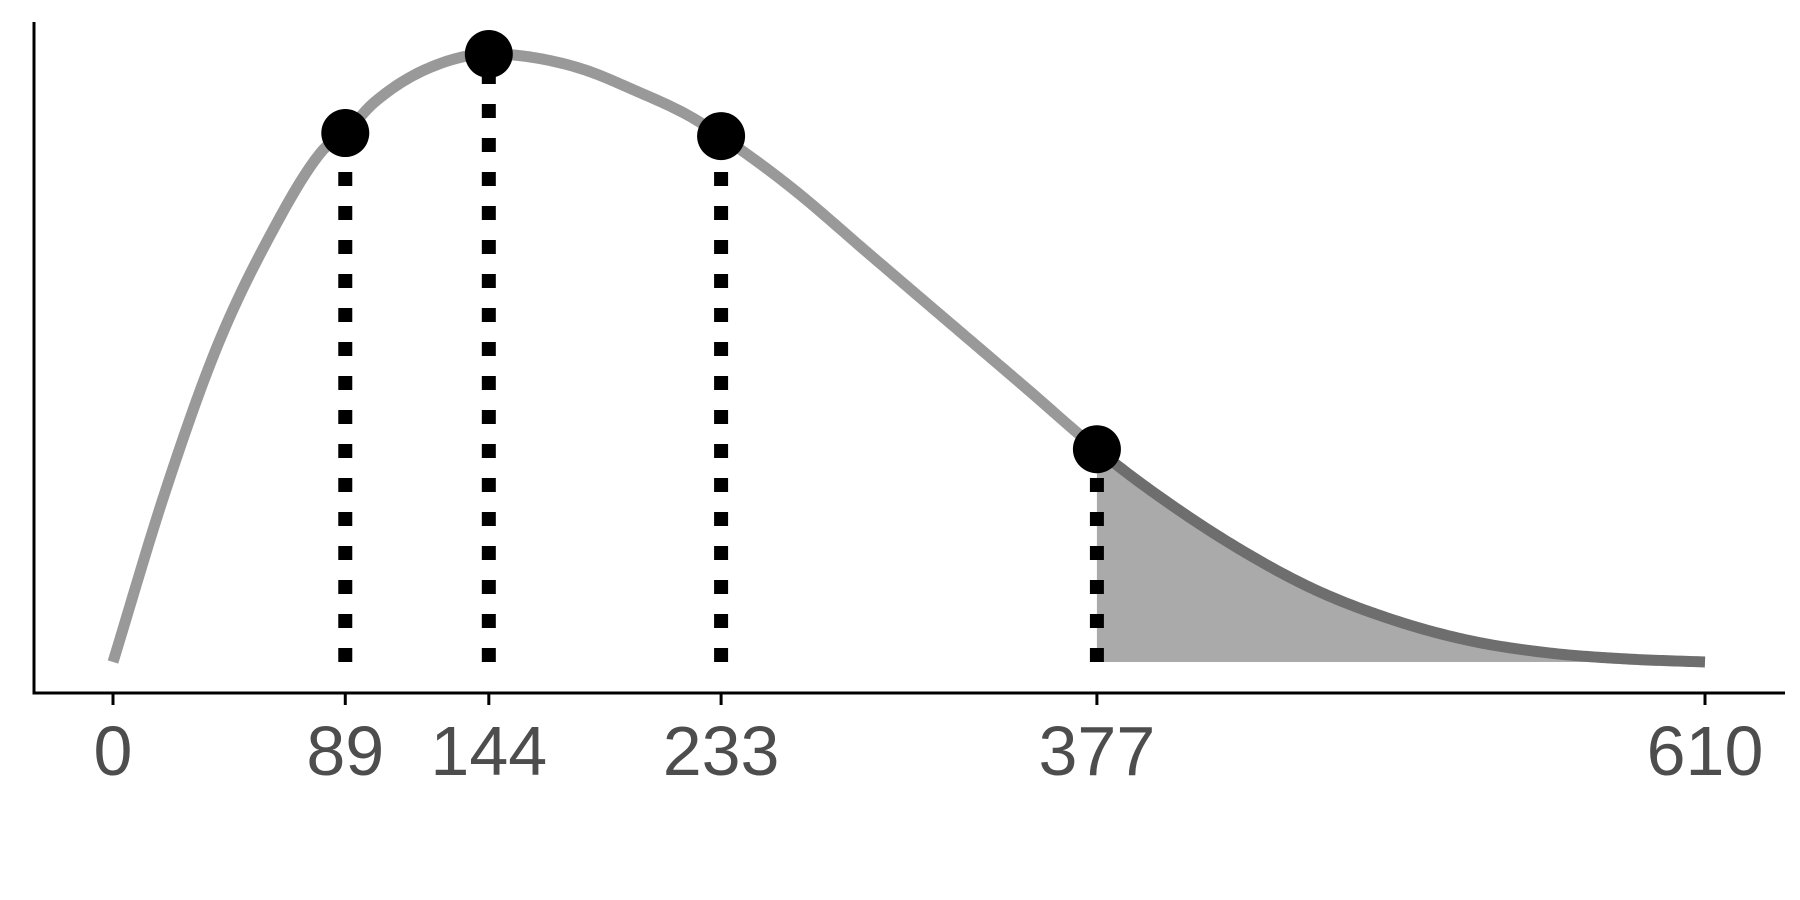 The height and width of the screenshot is (900, 1800). What do you see at coordinates (113, 751) in the screenshot?
I see `x-tick-label: 0` at bounding box center [113, 751].